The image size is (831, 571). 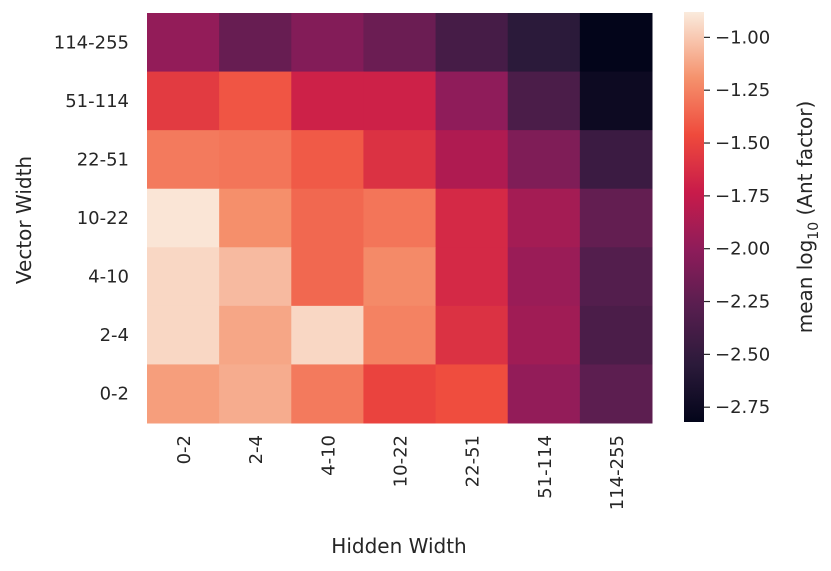 What do you see at coordinates (737, 222) in the screenshot?
I see `colorbar-ticks: −1.00 −1.25 −1.50 −1.75 −2.00 −2.25 −2.50 −2.75` at bounding box center [737, 222].